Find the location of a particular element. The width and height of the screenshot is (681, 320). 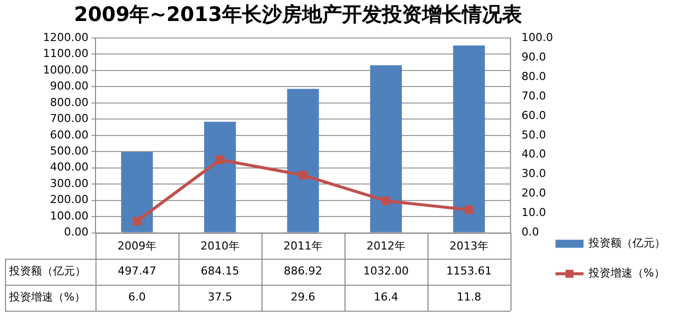

y2-tick-label: 10.0 is located at coordinates (534, 213).